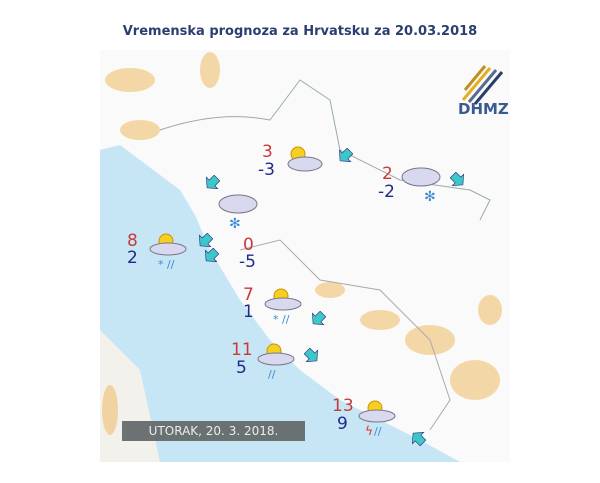 The width and height of the screenshot is (600, 483). What do you see at coordinates (267, 152) in the screenshot?
I see `zagreb-max-temp: 3` at bounding box center [267, 152].